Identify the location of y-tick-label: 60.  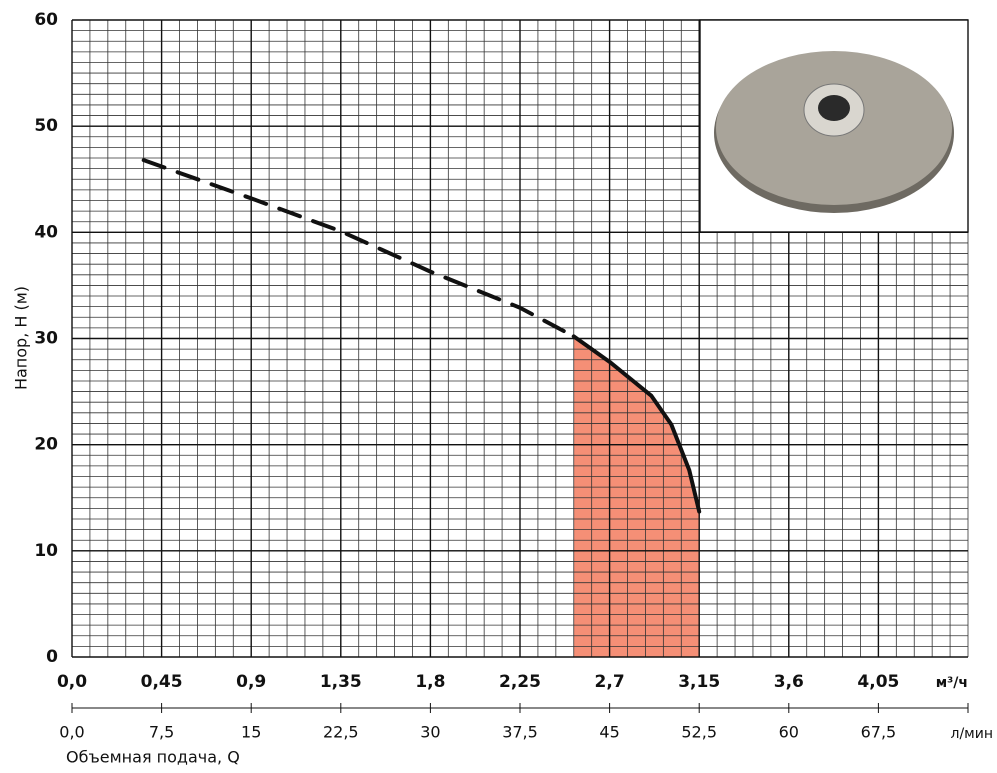
(46, 20).